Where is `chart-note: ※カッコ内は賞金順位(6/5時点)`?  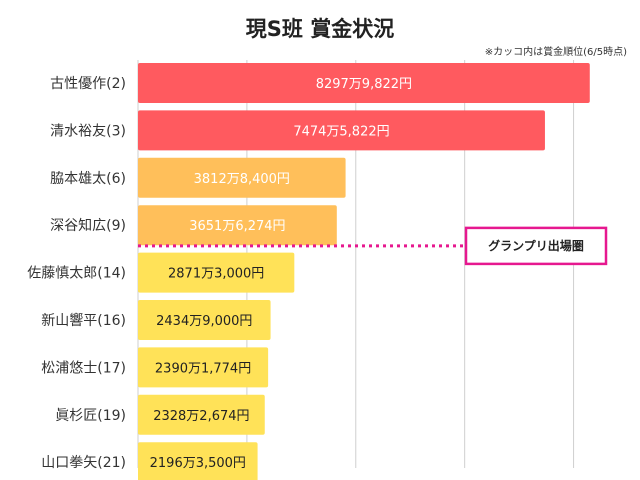 chart-note: ※カッコ内は賞金順位(6/5時点) is located at coordinates (556, 51).